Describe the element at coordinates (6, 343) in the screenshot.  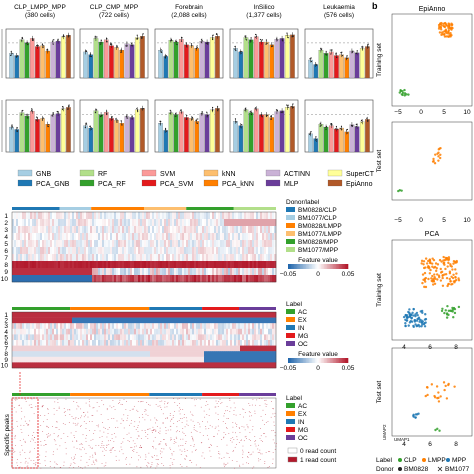
I see `row-label: 6` at that location.